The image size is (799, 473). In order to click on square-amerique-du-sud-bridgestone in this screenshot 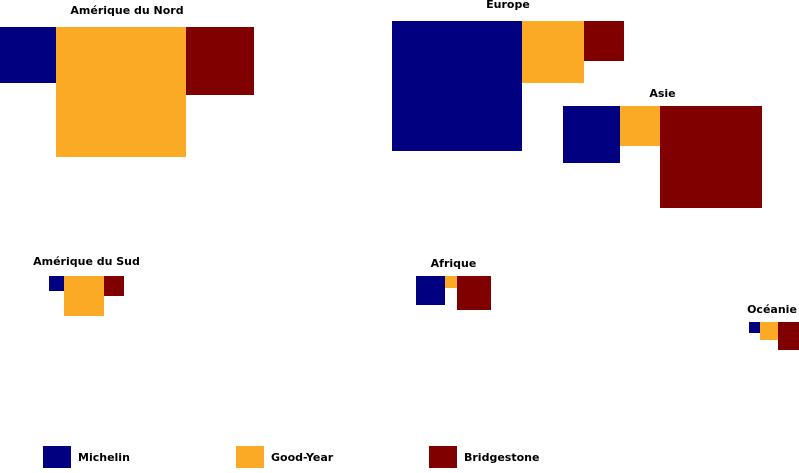, I will do `click(114, 286)`.